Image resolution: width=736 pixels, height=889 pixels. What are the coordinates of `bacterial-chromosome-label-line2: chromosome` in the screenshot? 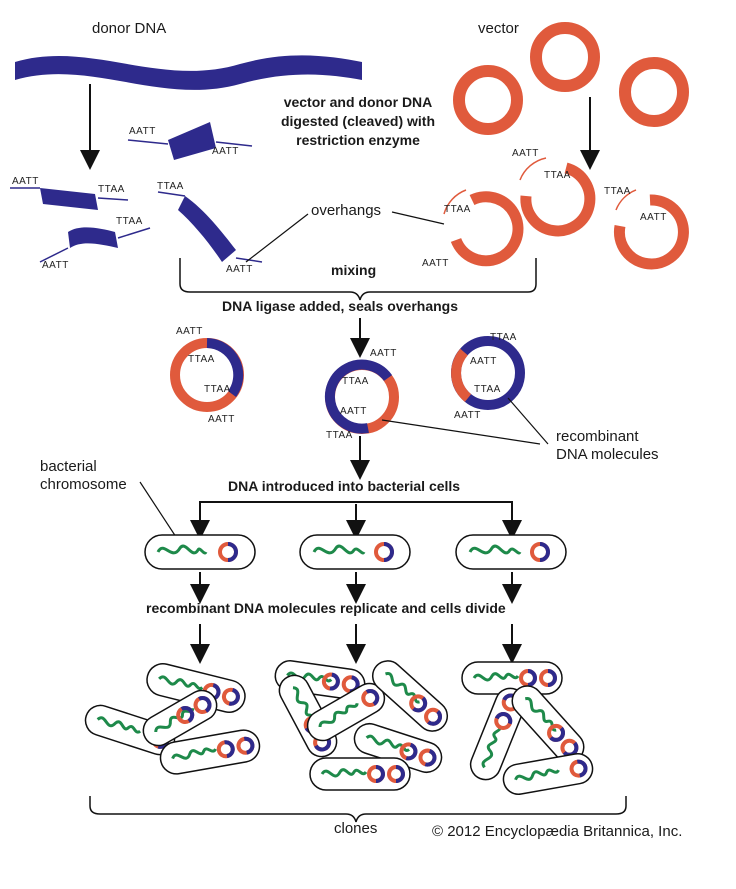 It's located at (83, 484).